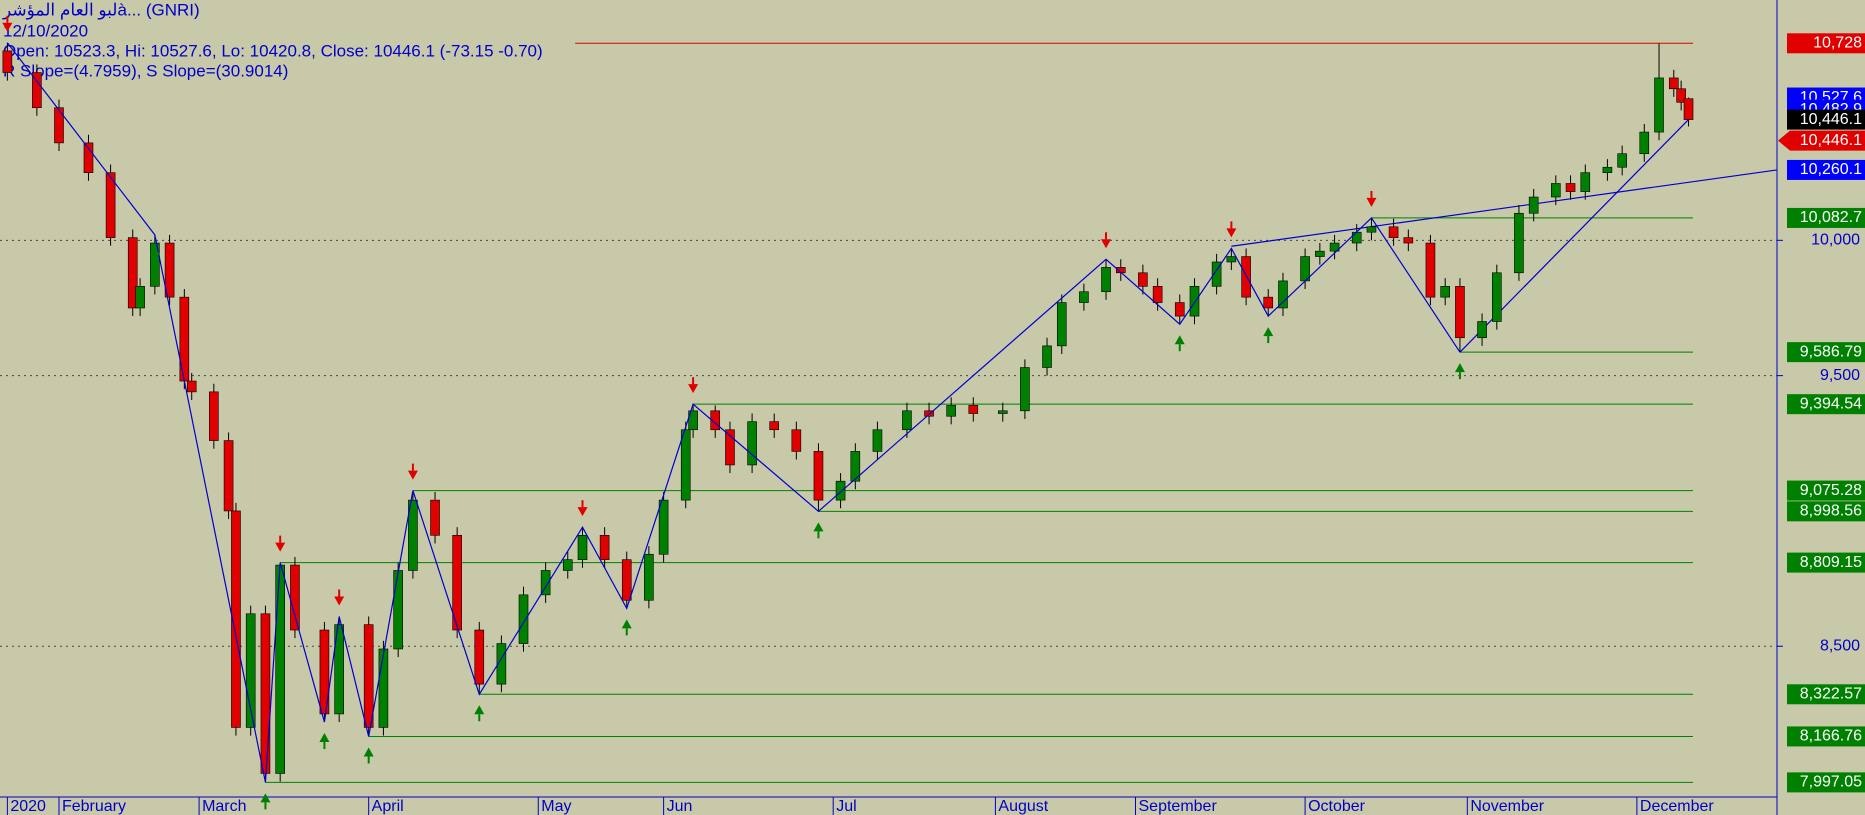 The width and height of the screenshot is (1865, 815). What do you see at coordinates (1677, 806) in the screenshot?
I see `x-tick-label: December` at bounding box center [1677, 806].